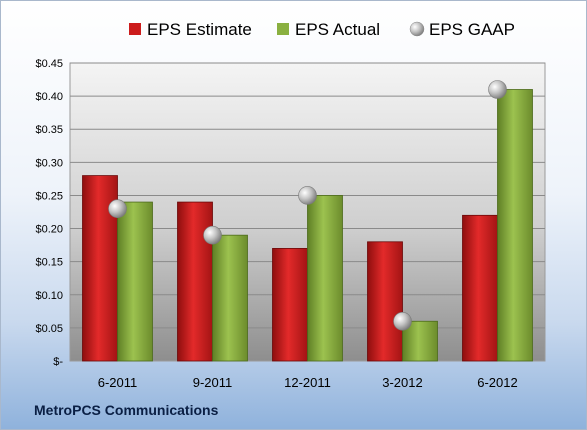 This screenshot has height=430, width=587. Describe the element at coordinates (337, 29) in the screenshot. I see `legend-label: EPS Actual` at that location.